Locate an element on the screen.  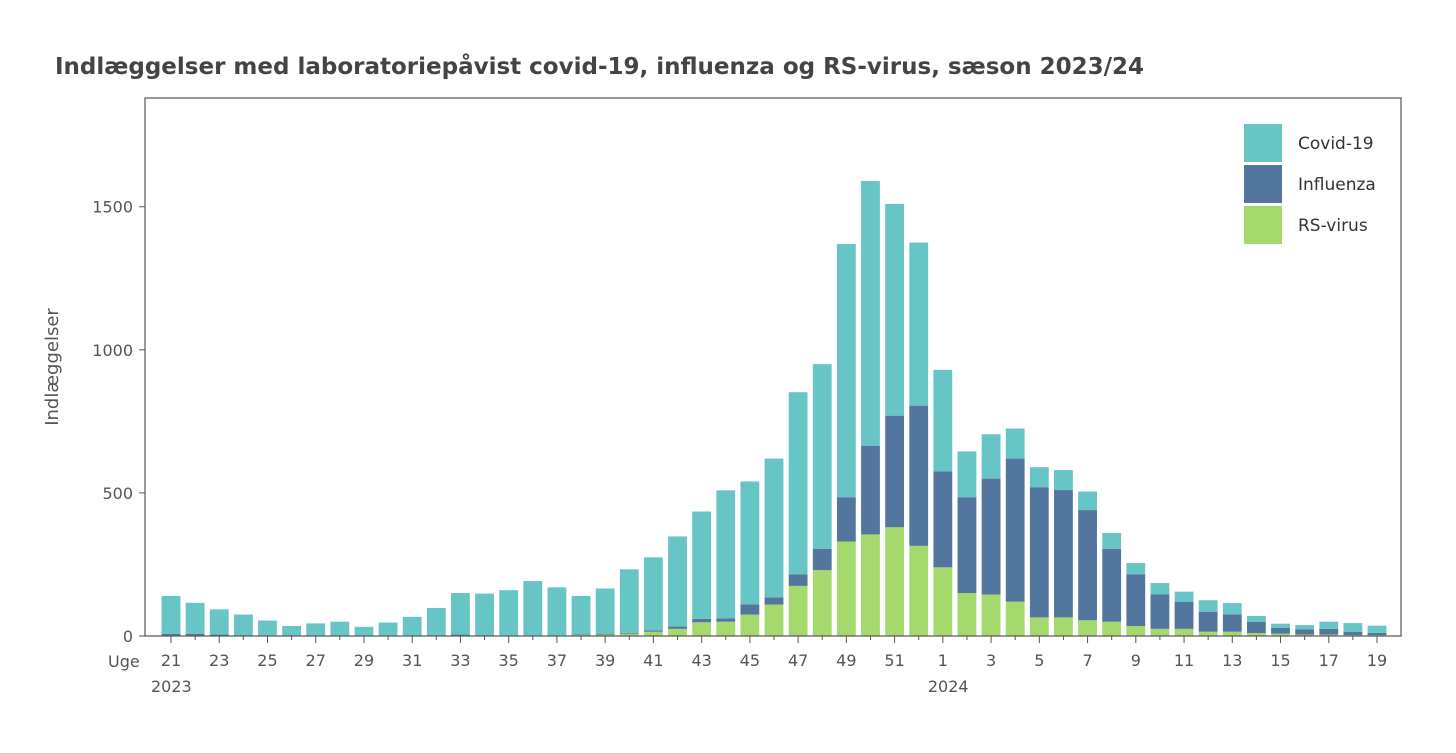
x-tick-label: 27 is located at coordinates (316, 660).